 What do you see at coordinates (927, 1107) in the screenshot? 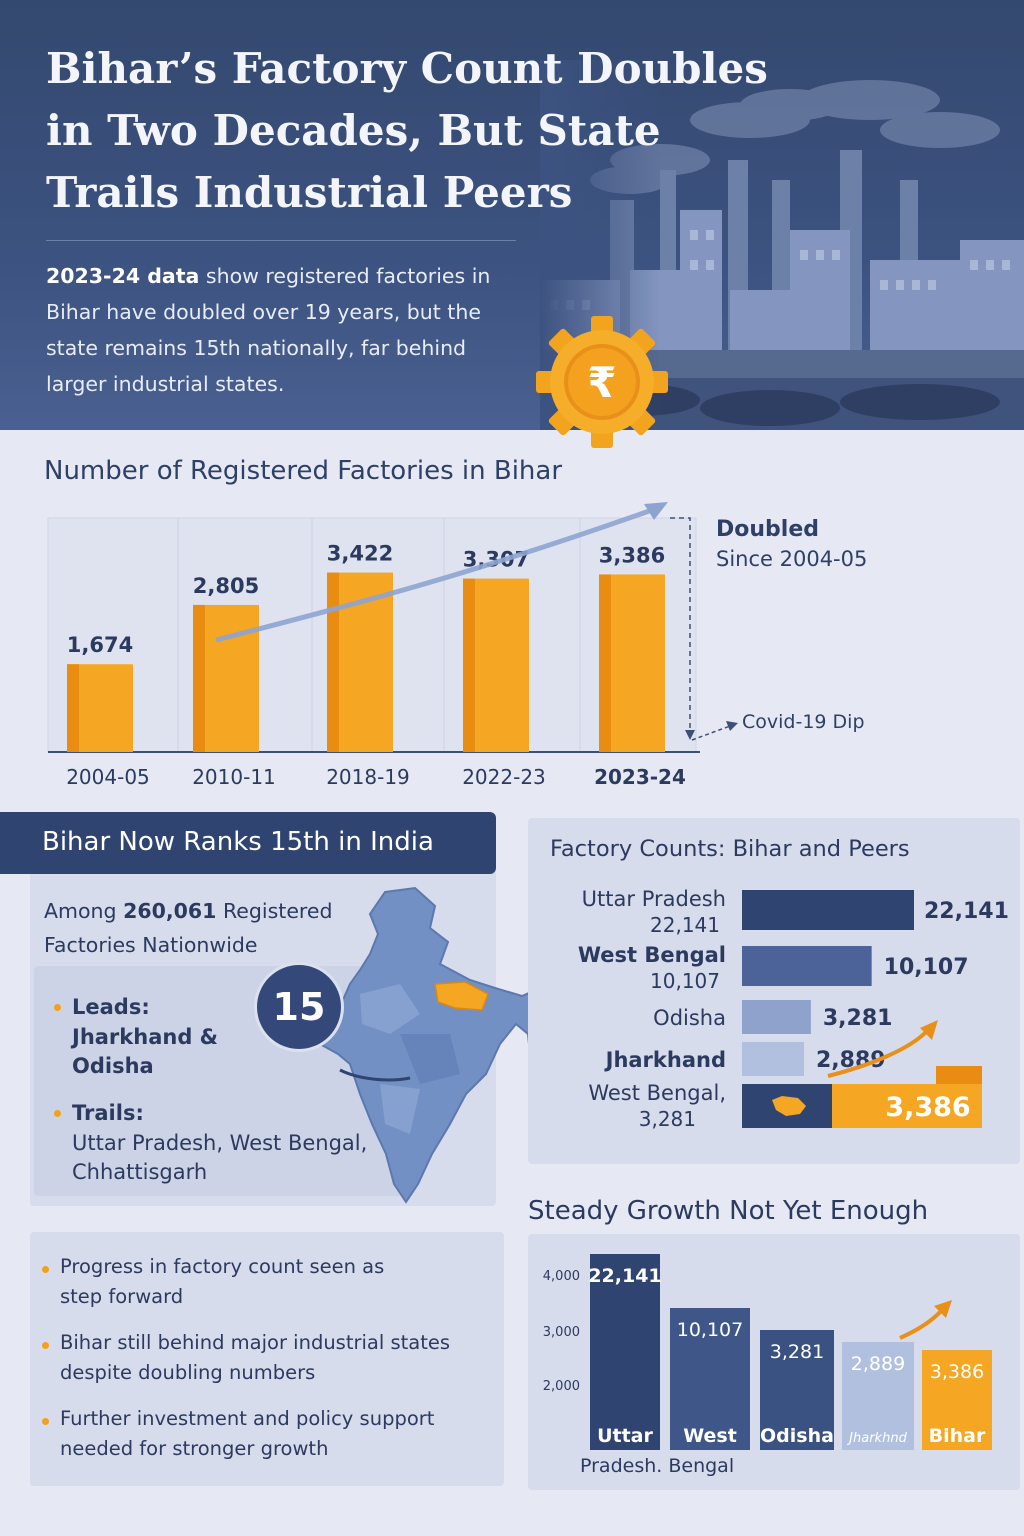
I see `bihar-value-label: 3,386` at bounding box center [927, 1107].